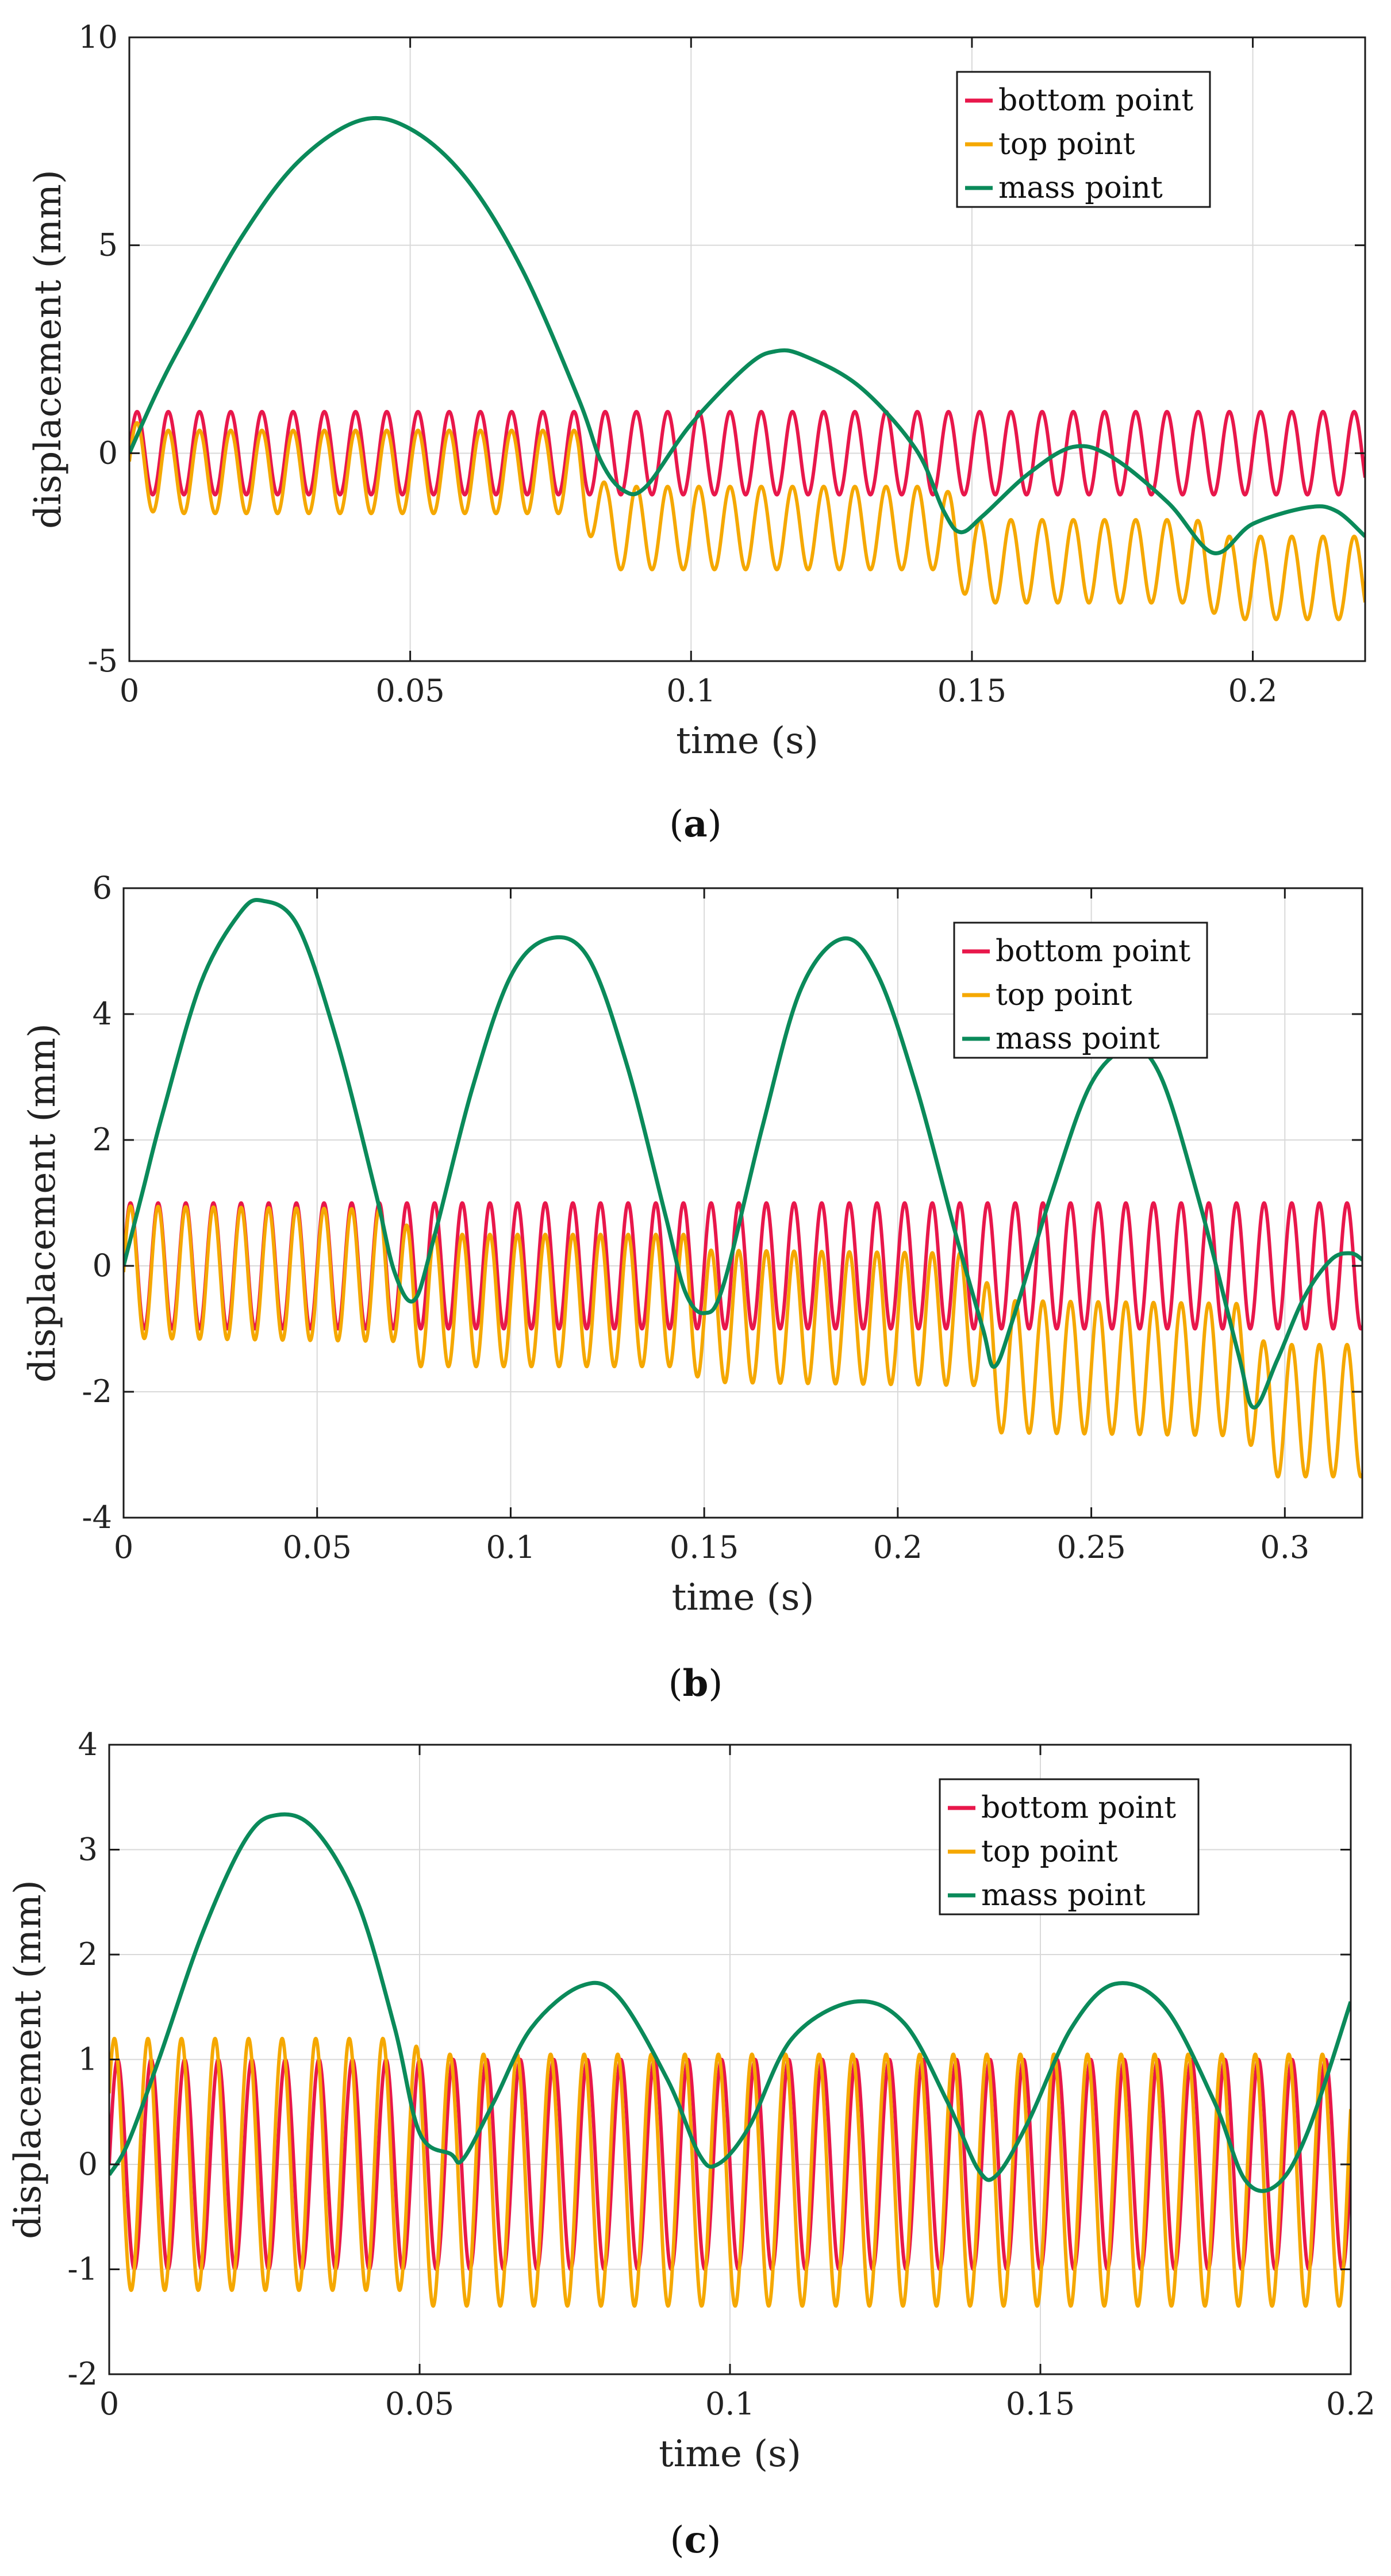 This screenshot has height=2576, width=1391. I want to click on panel-caption: (b), so click(695, 1684).